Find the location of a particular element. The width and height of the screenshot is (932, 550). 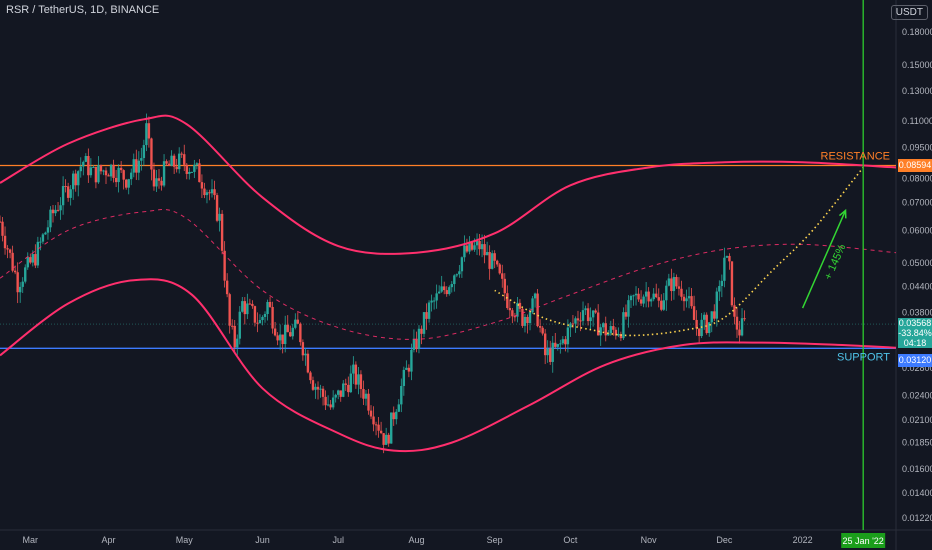

current-price-value: 0.03568 is located at coordinates (915, 323).